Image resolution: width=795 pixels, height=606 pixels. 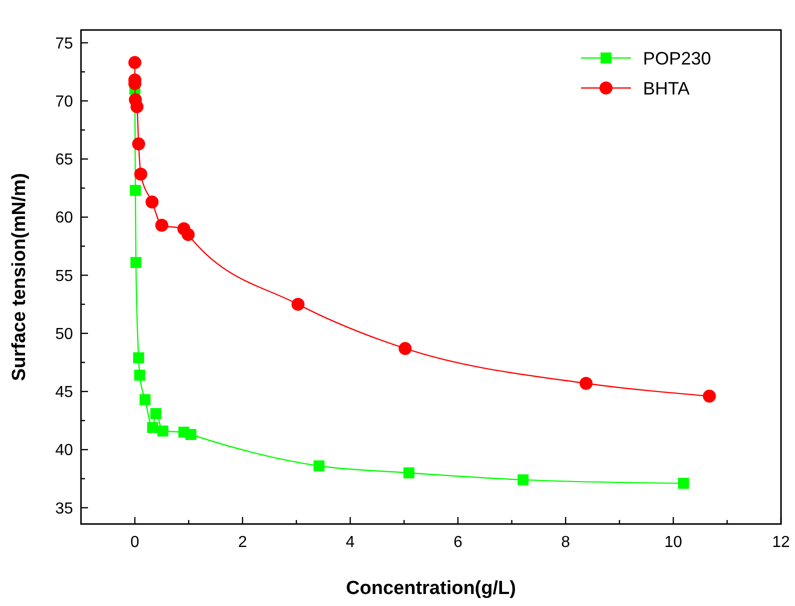 I want to click on x-tick-label: 6, so click(x=457, y=542).